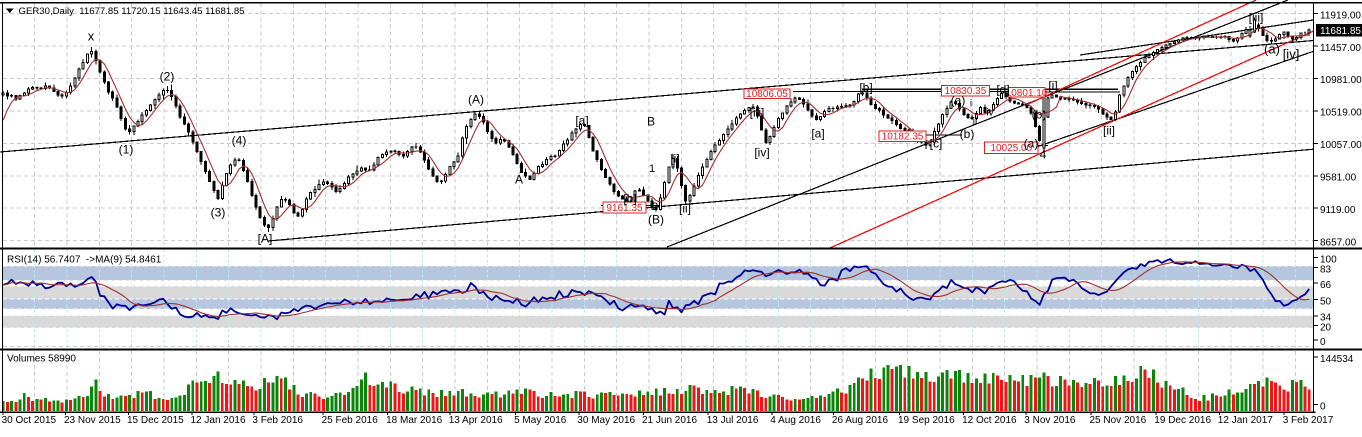 The image size is (1362, 437). What do you see at coordinates (350, 420) in the screenshot?
I see `svg-text: 25 Feb 2016` at bounding box center [350, 420].